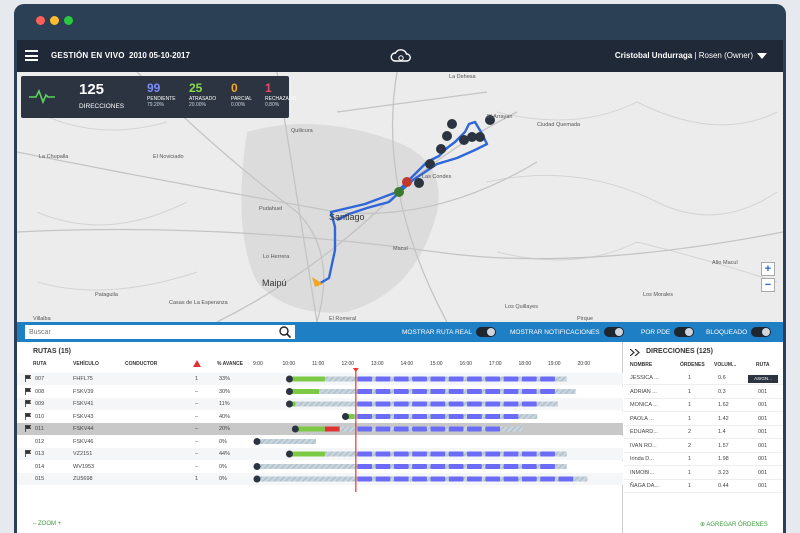 The image size is (800, 533). I want to click on close-dot, so click(40, 20).